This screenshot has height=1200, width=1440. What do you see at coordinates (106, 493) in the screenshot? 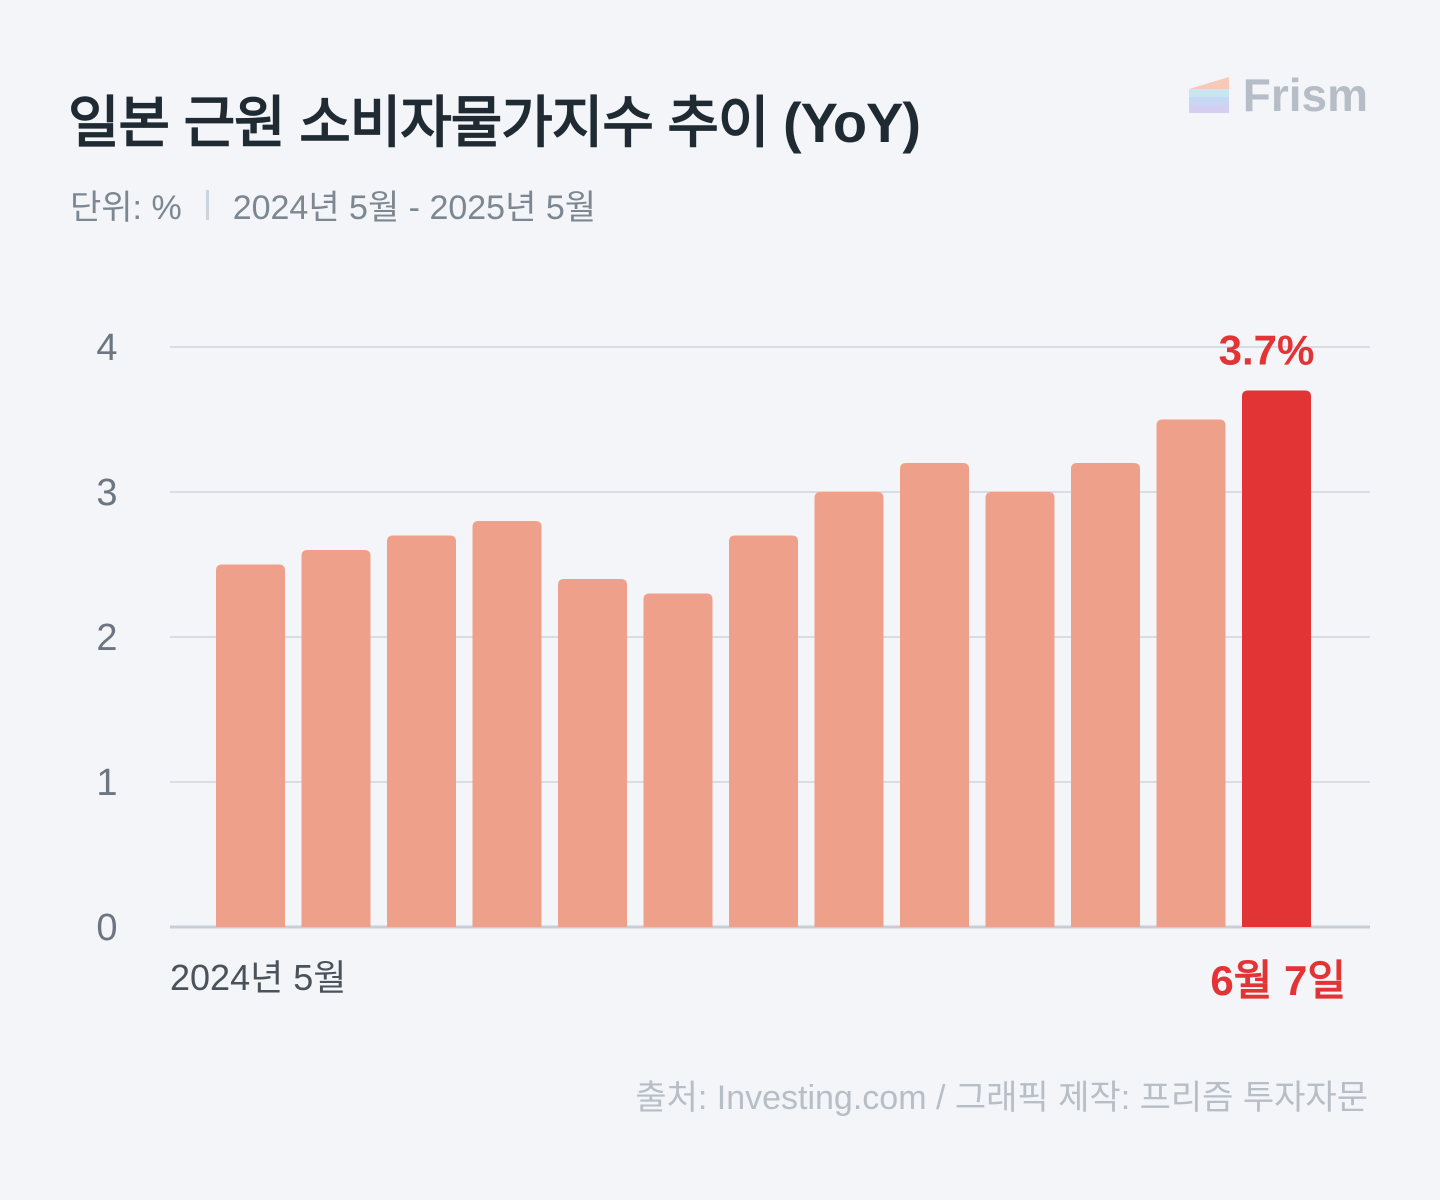
I see `y-tick-label: 3` at bounding box center [106, 493].